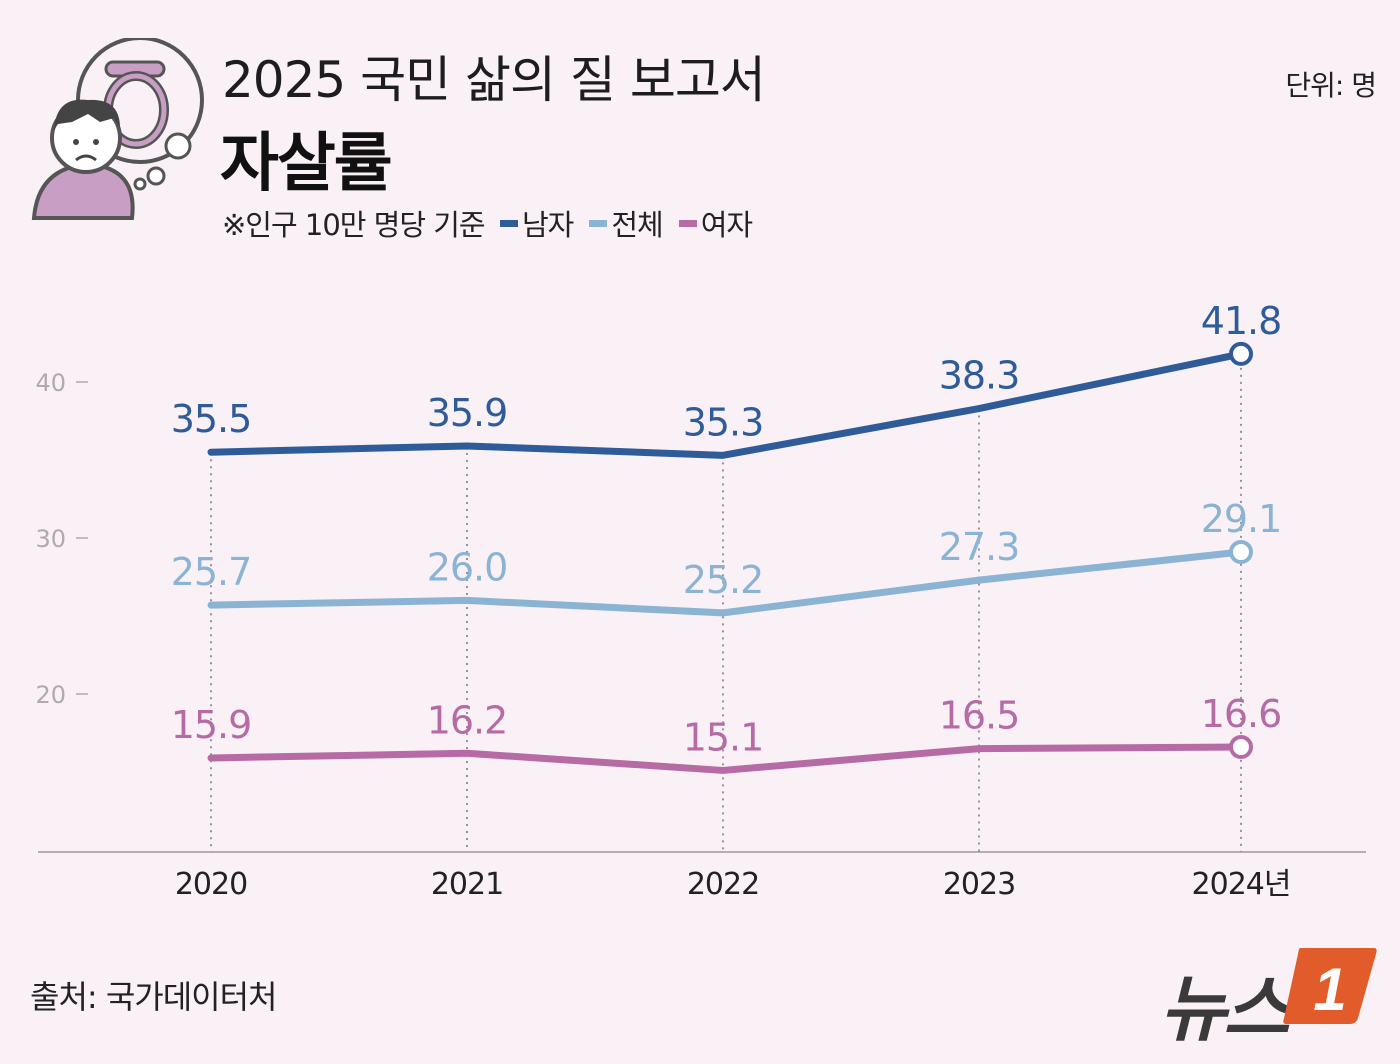 The image size is (1400, 1064). What do you see at coordinates (979, 716) in the screenshot?
I see `data-label: 16.5` at bounding box center [979, 716].